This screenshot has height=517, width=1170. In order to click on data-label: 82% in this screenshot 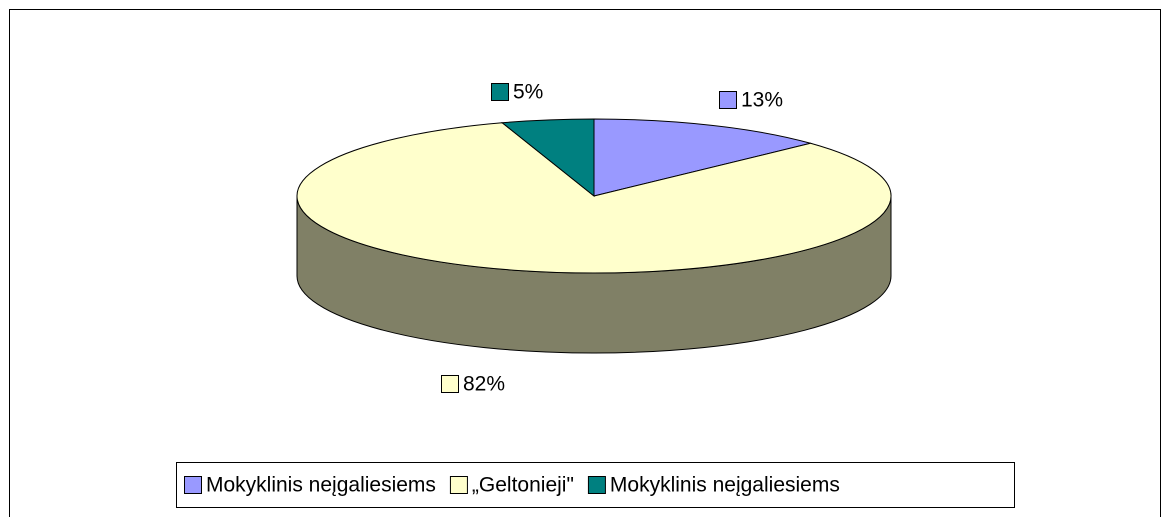, I will do `click(484, 384)`.